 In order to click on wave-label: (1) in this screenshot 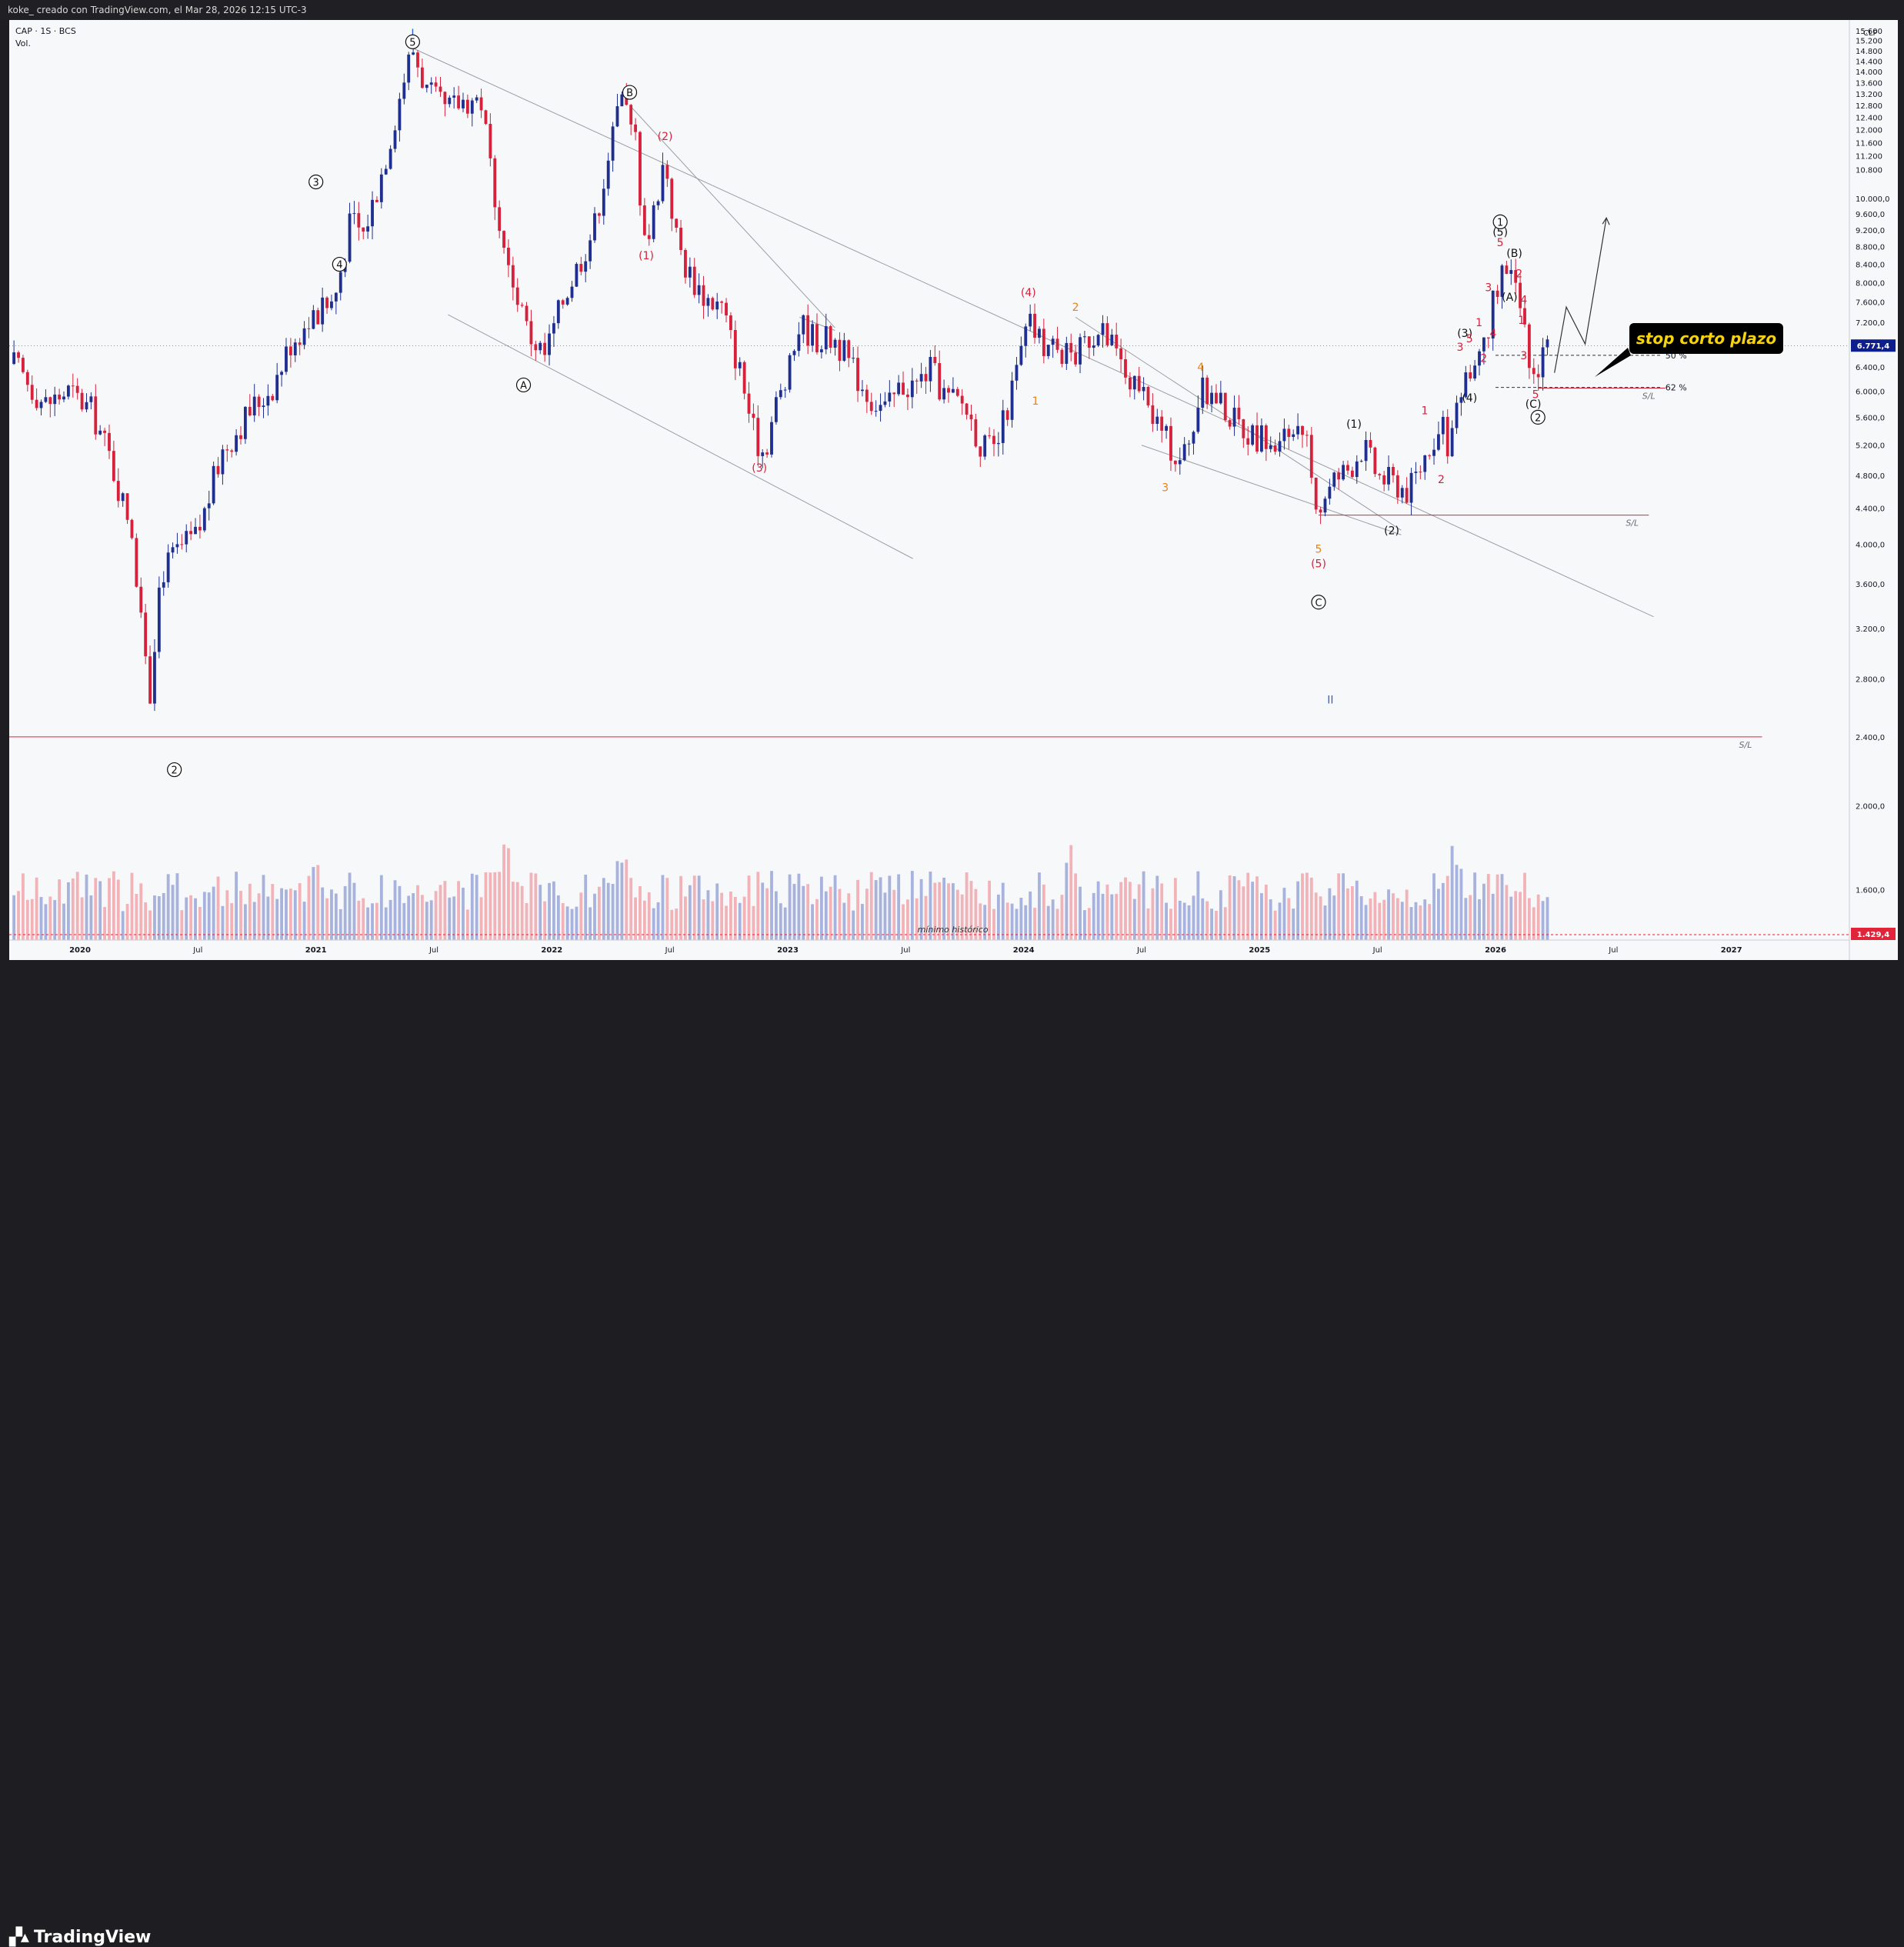, I will do `click(1354, 424)`.